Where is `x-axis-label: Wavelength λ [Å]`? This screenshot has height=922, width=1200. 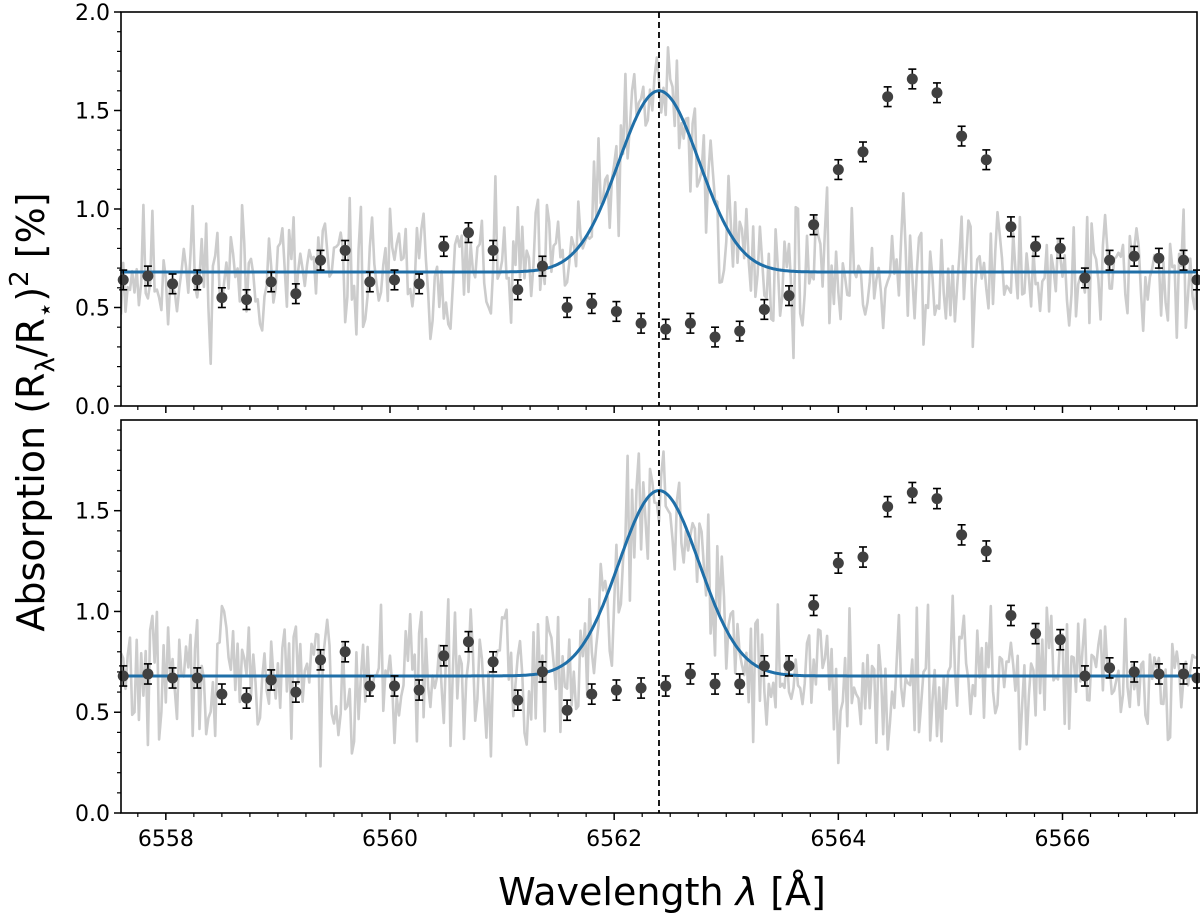 x-axis-label: Wavelength λ [Å] is located at coordinates (662, 892).